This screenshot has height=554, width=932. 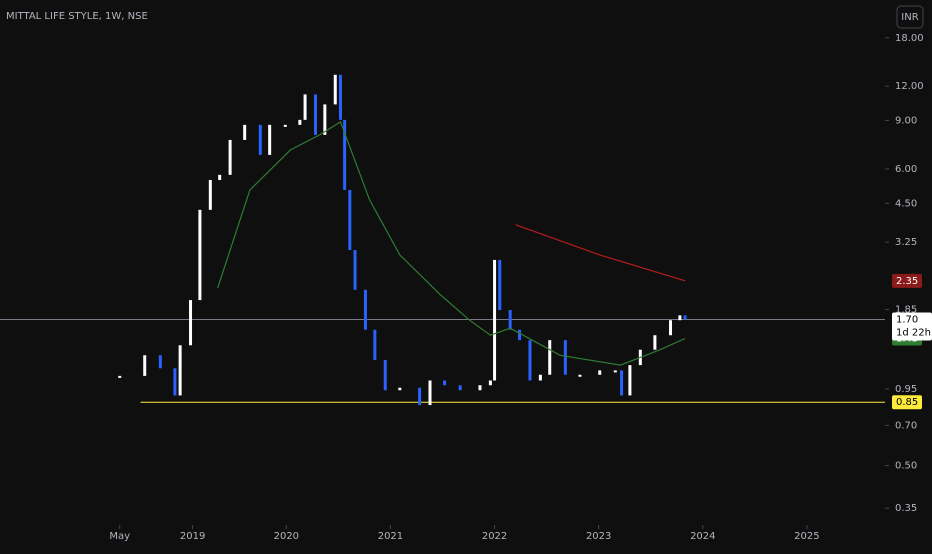 What do you see at coordinates (906, 121) in the screenshot?
I see `y-tick-label: 9.00` at bounding box center [906, 121].